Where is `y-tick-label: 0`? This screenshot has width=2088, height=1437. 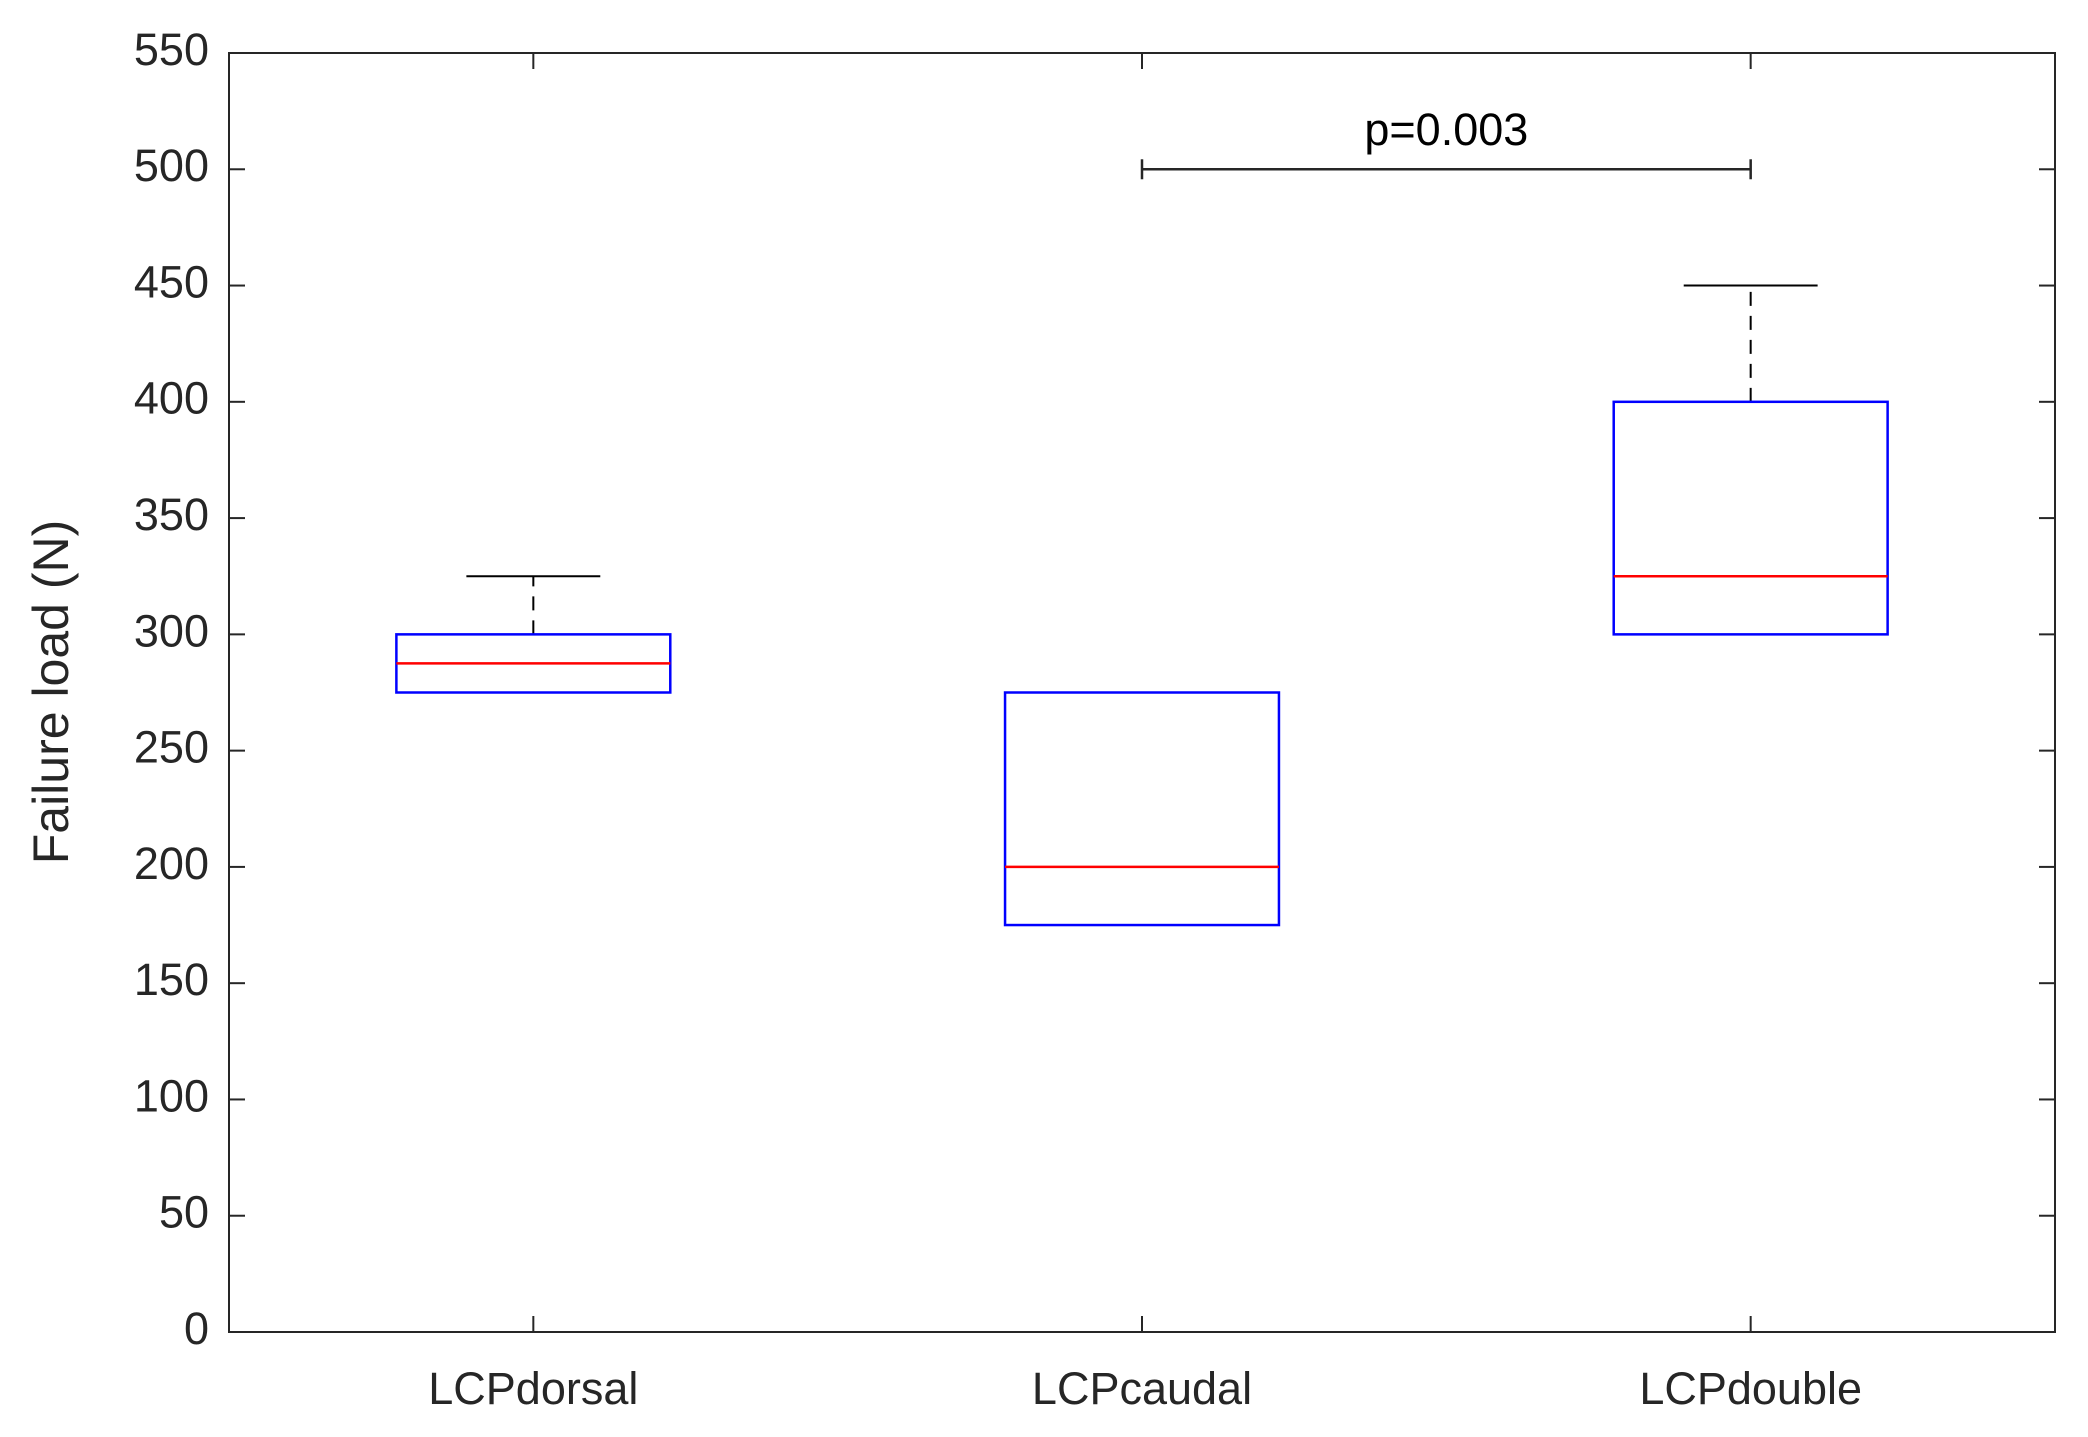
y-tick-label: 0 is located at coordinates (196, 1328).